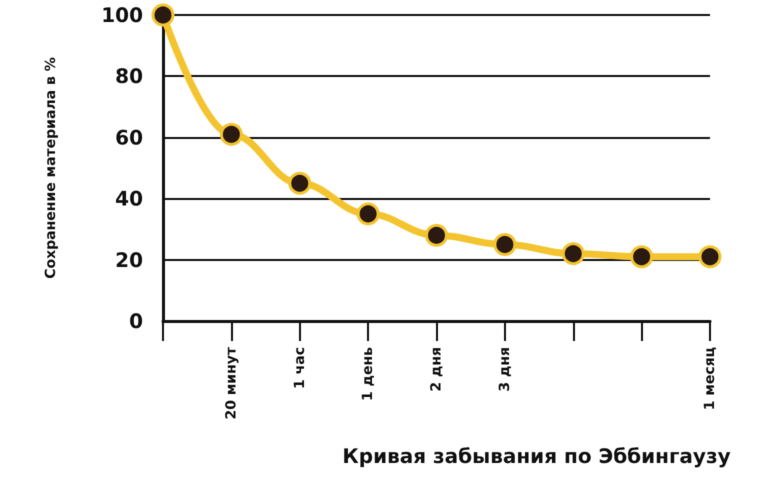 The height and width of the screenshot is (483, 775). I want to click on y-axis-title: Сохранение материала в %, so click(51, 168).